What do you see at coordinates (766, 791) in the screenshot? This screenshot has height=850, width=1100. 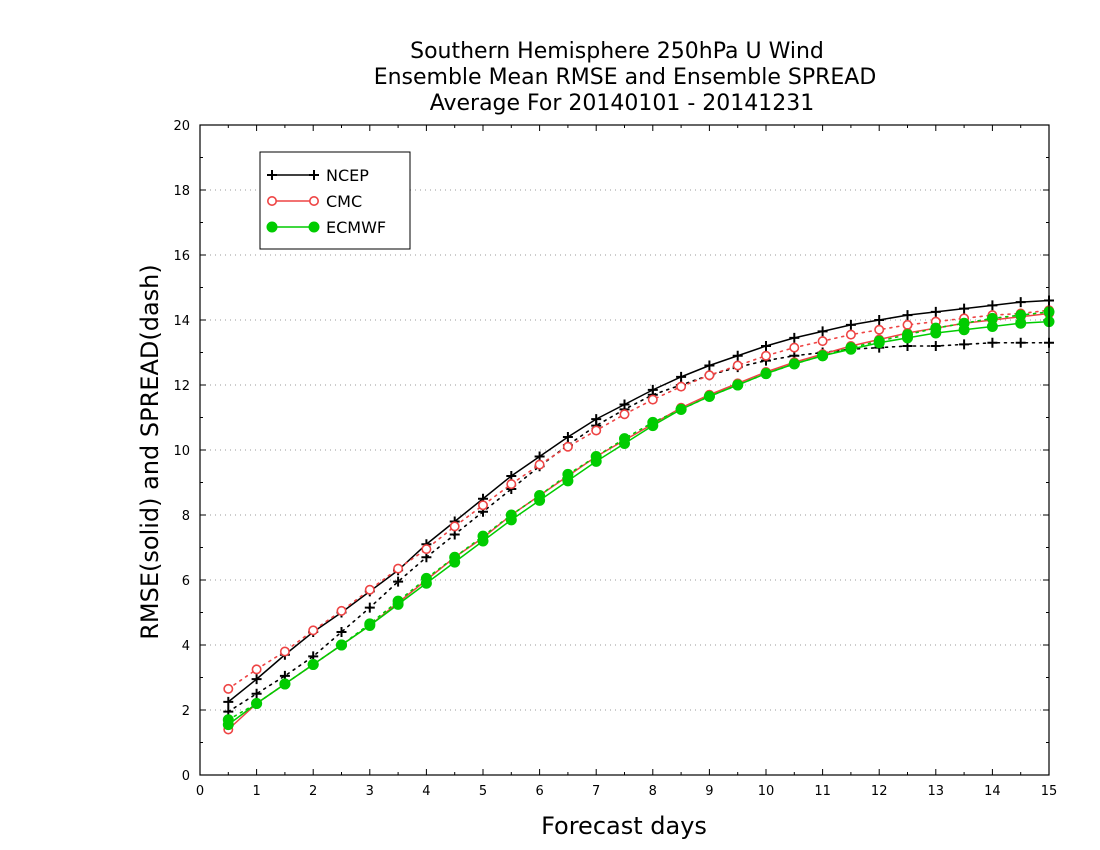 I see `x-tick-label-10: 10` at bounding box center [766, 791].